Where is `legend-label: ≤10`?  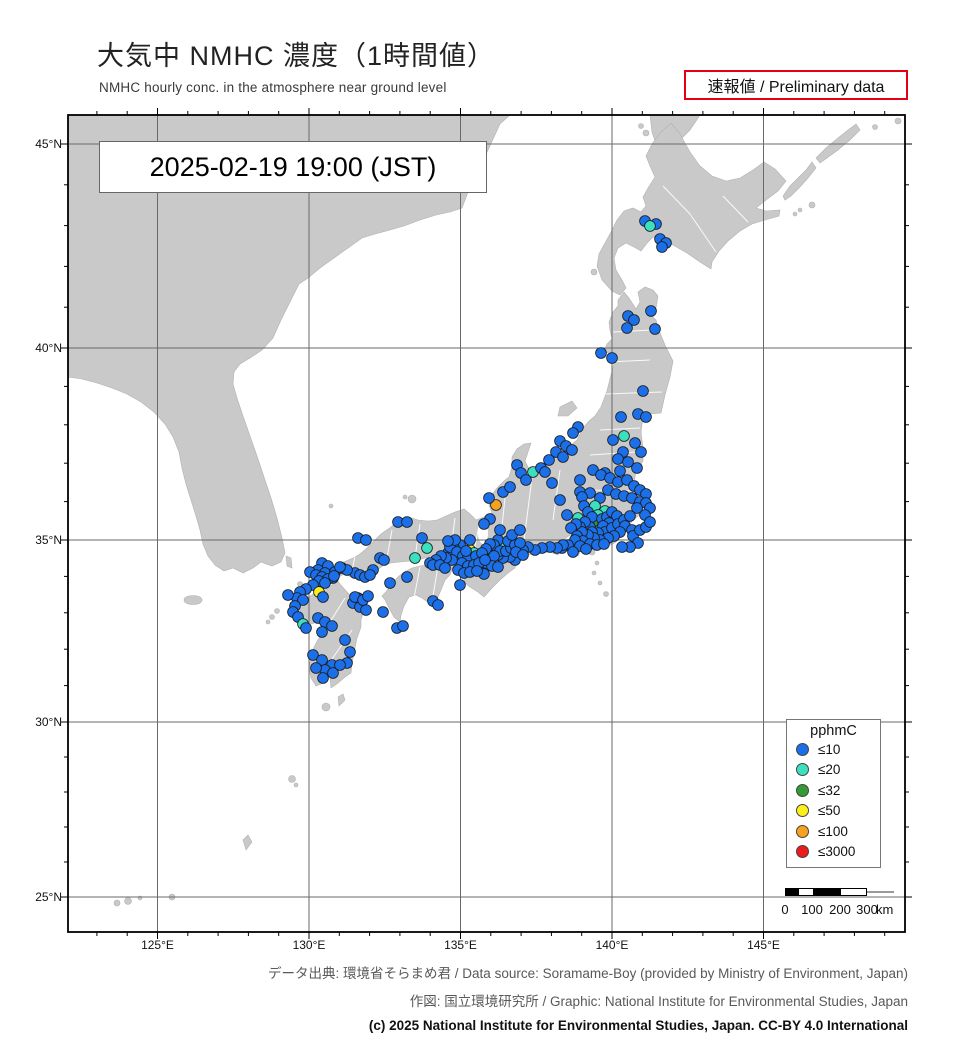 legend-label: ≤10 is located at coordinates (829, 749).